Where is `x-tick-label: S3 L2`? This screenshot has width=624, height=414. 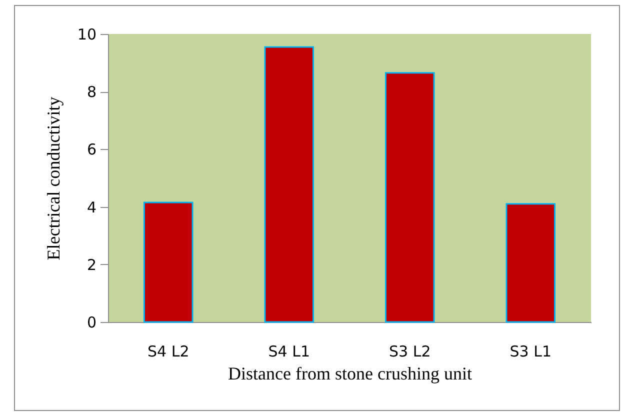 x-tick-label: S3 L2 is located at coordinates (410, 351).